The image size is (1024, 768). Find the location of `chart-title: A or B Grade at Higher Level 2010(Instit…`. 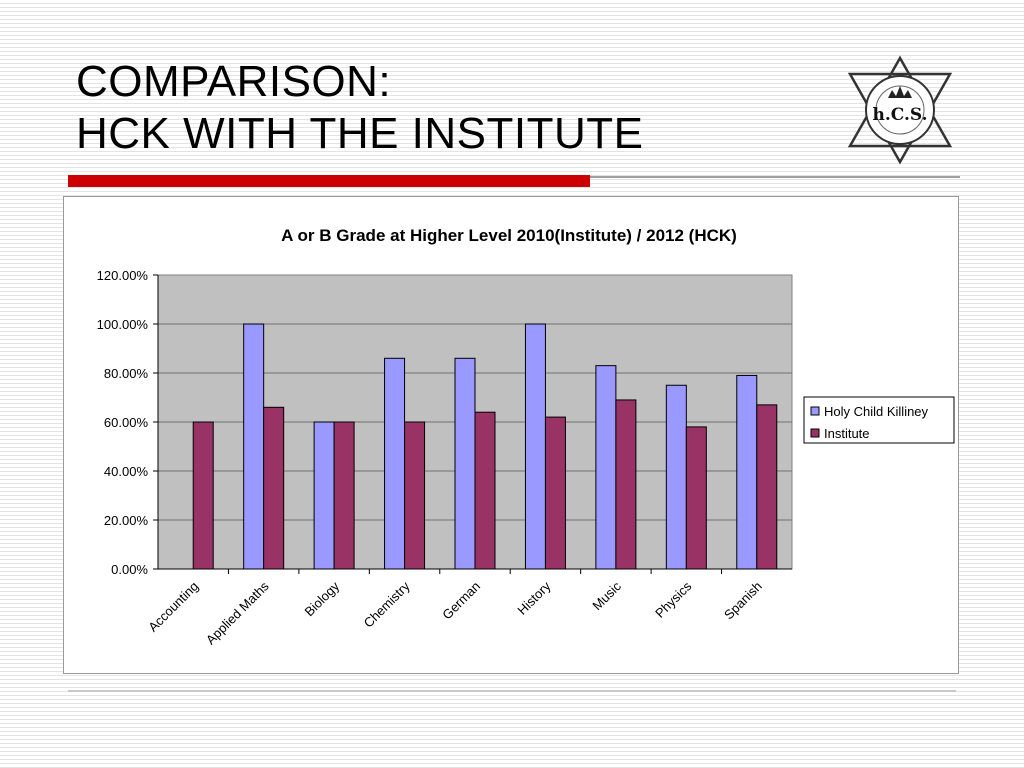

chart-title: A or B Grade at Higher Level 2010(Instit… is located at coordinates (509, 235).